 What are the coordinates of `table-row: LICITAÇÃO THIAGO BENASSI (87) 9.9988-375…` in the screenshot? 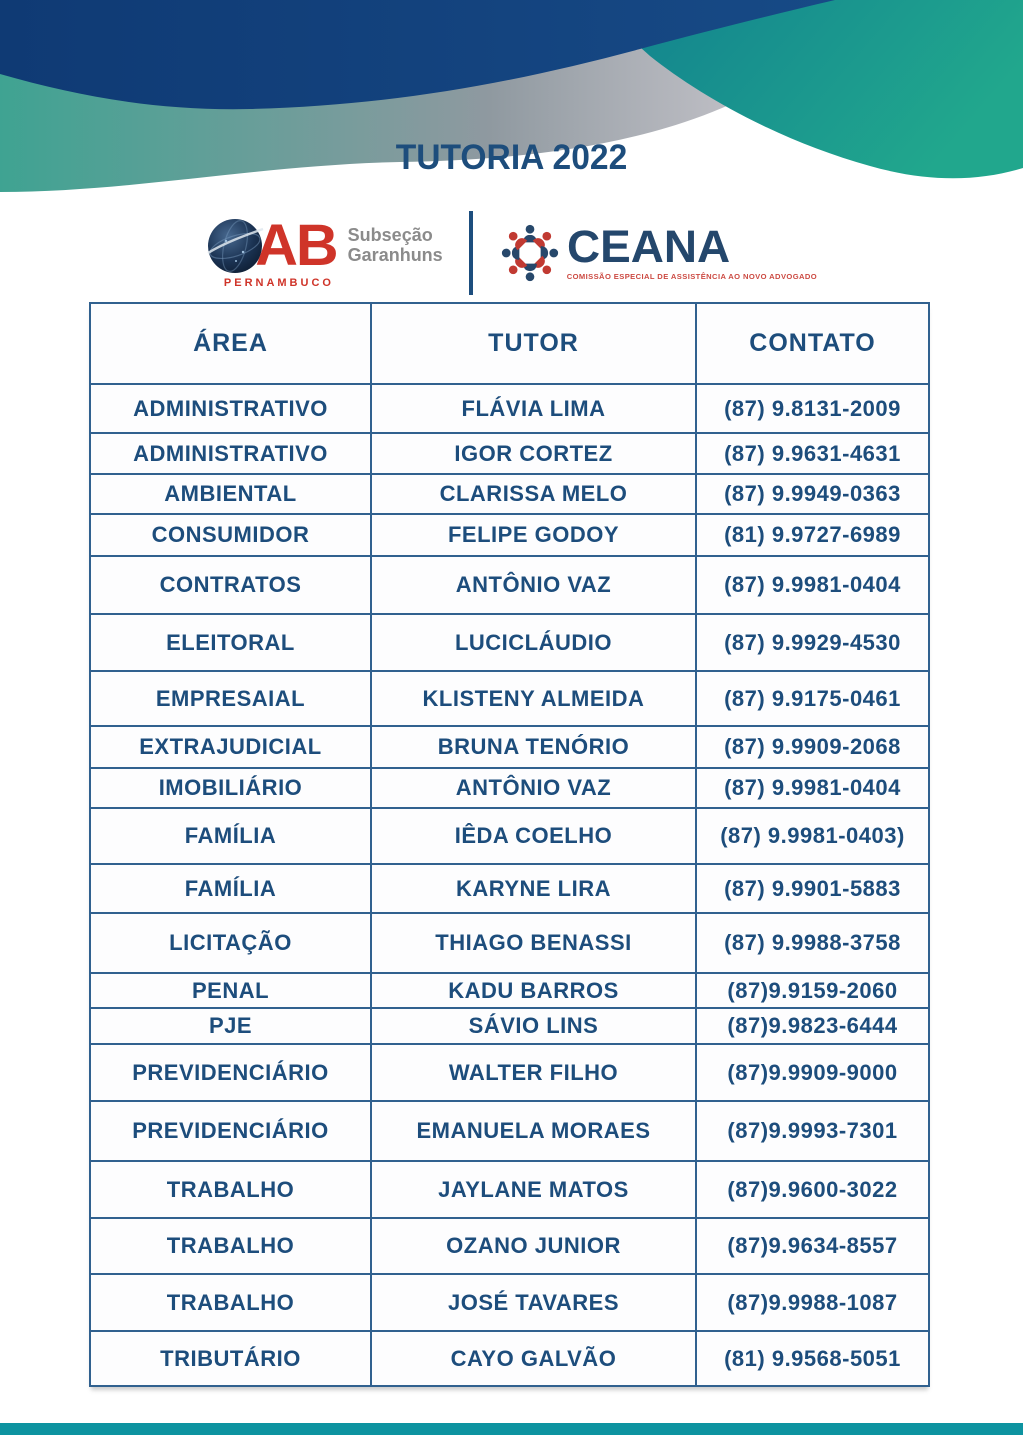 It's located at (509, 943).